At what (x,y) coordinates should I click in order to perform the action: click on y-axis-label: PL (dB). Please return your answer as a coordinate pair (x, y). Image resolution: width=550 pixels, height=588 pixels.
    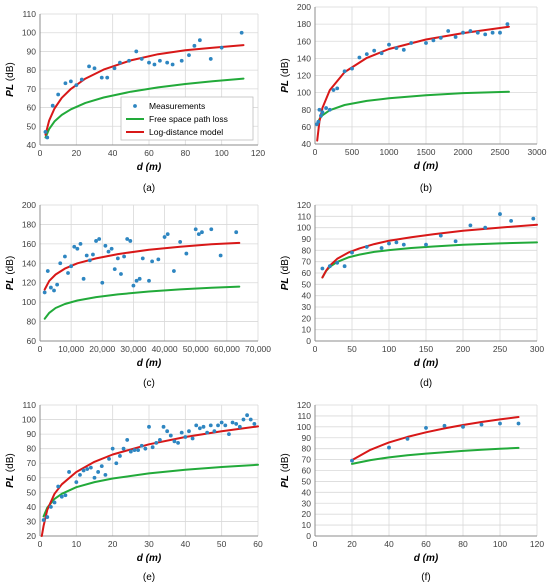
    Looking at the image, I should click on (10, 79).